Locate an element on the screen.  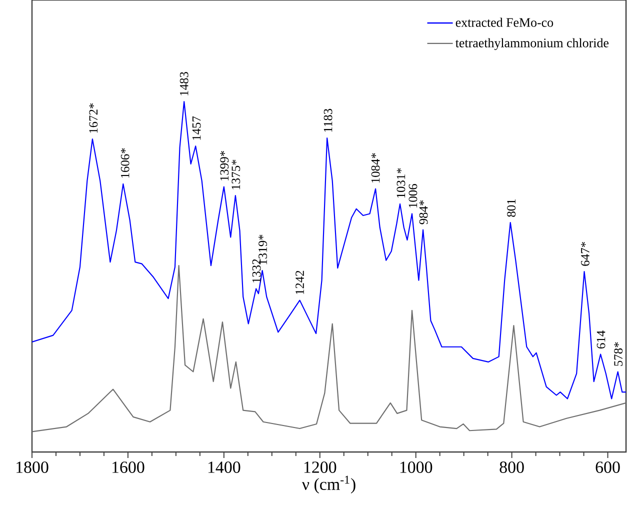
legend-label: tetraethylammonium chloride is located at coordinates (532, 44).